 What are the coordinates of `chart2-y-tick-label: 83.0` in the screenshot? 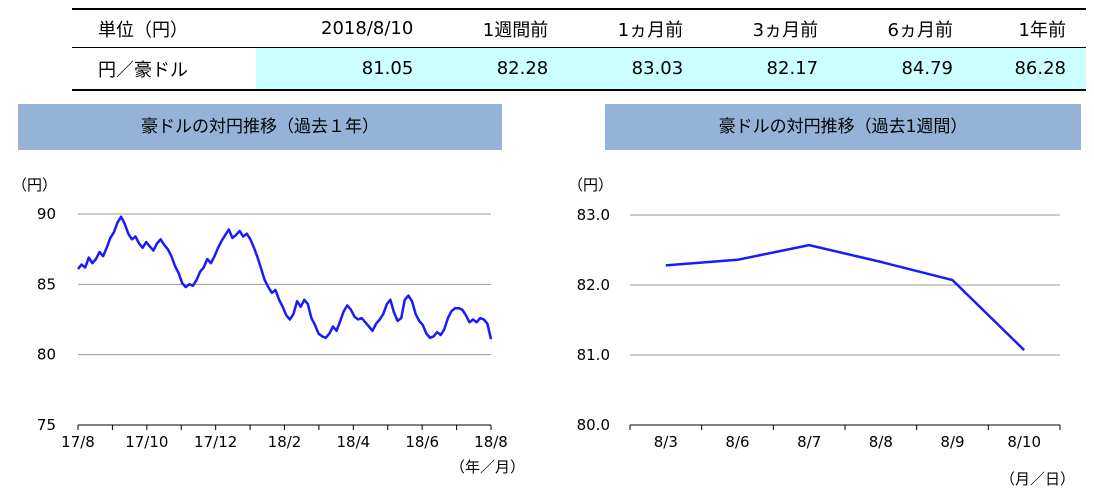 It's located at (593, 215).